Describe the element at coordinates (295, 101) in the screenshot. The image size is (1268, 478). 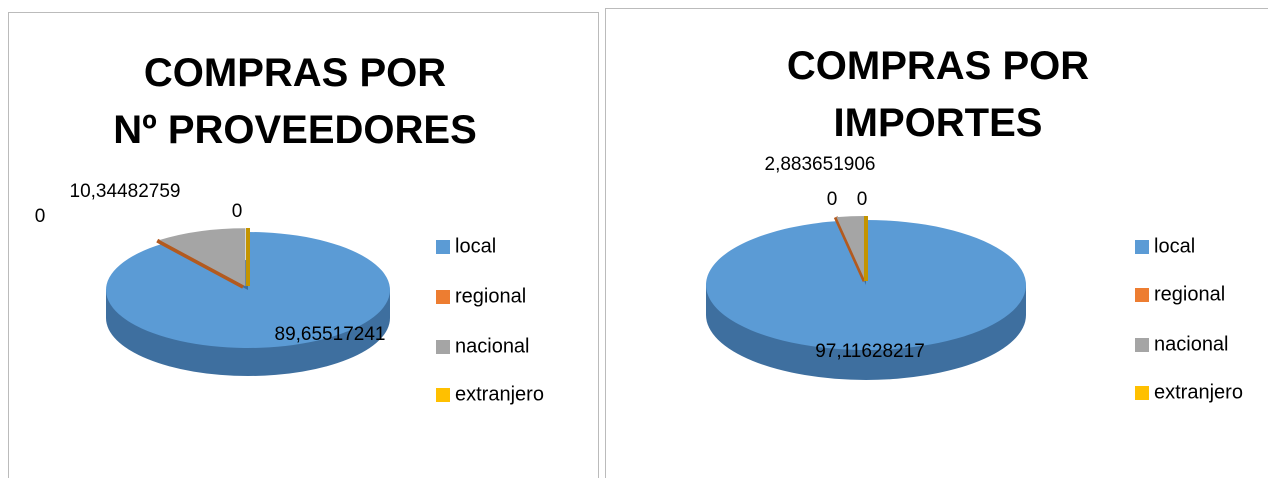
I see `chart-title: COMPRAS POR Nº PROVEEDORES` at that location.